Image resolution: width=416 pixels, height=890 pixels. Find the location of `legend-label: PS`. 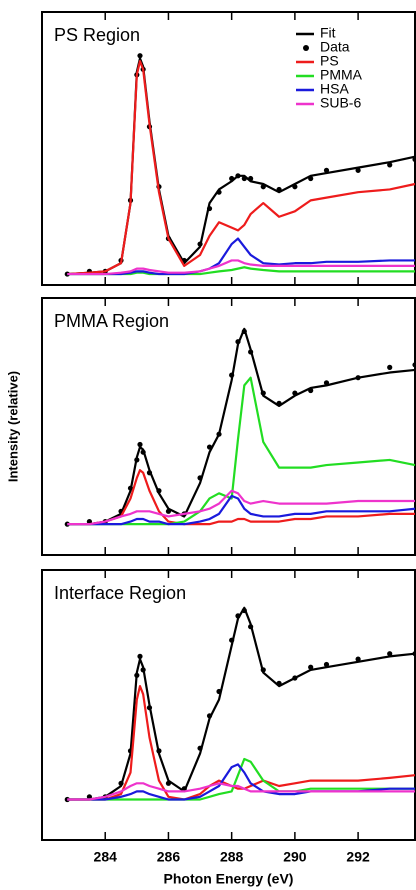

legend-label: PS is located at coordinates (329, 61).